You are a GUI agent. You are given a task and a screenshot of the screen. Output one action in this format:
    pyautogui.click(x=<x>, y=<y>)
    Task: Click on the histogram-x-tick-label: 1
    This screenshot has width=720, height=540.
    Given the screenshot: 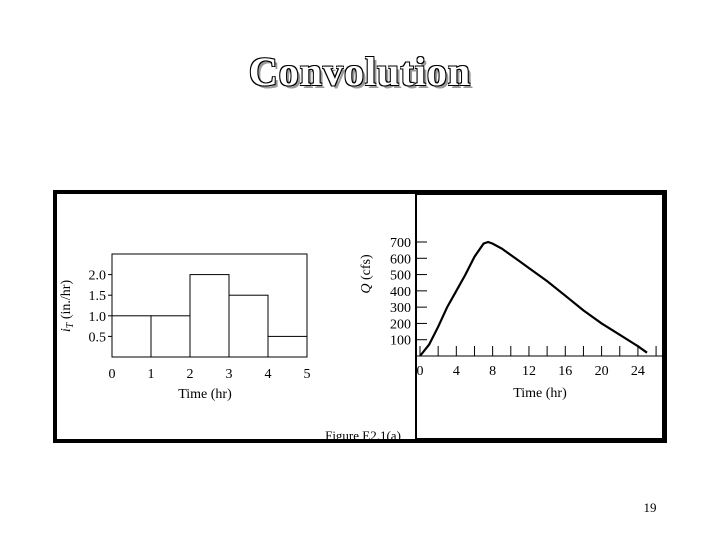 What is the action you would take?
    pyautogui.click(x=151, y=374)
    